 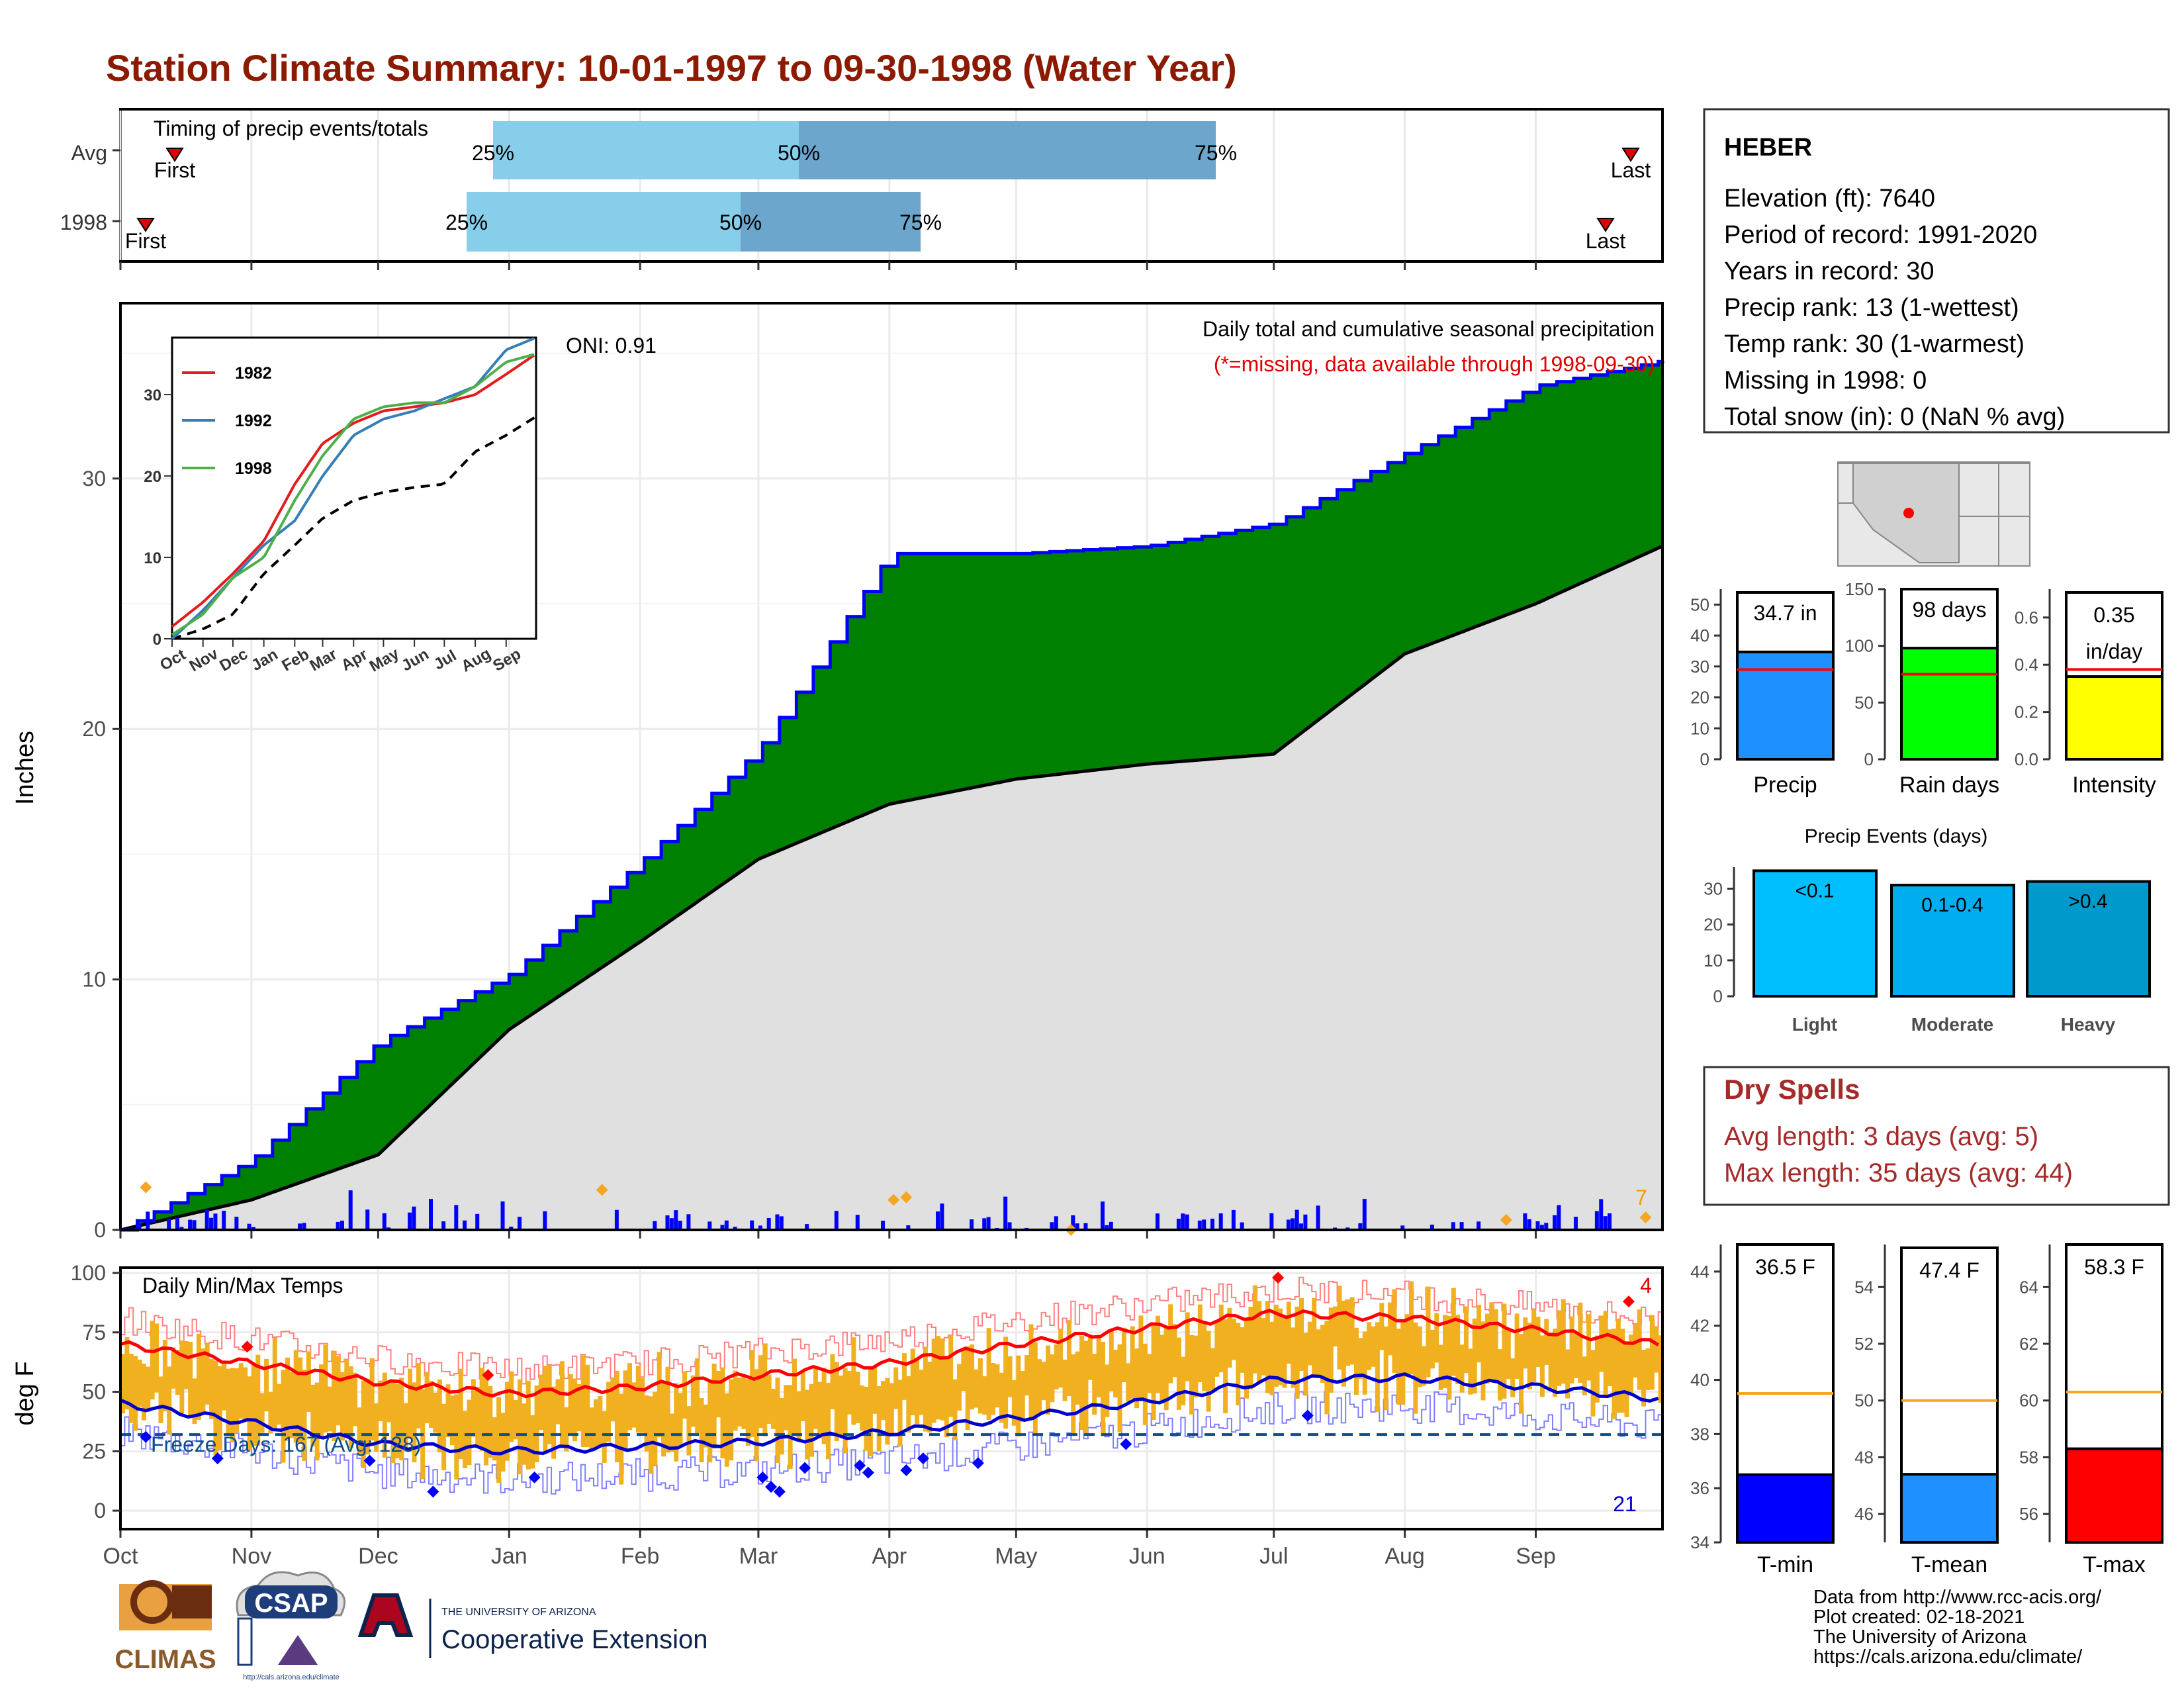 What do you see at coordinates (1829, 271) in the screenshot?
I see `station-line-2: Years in record: 30` at bounding box center [1829, 271].